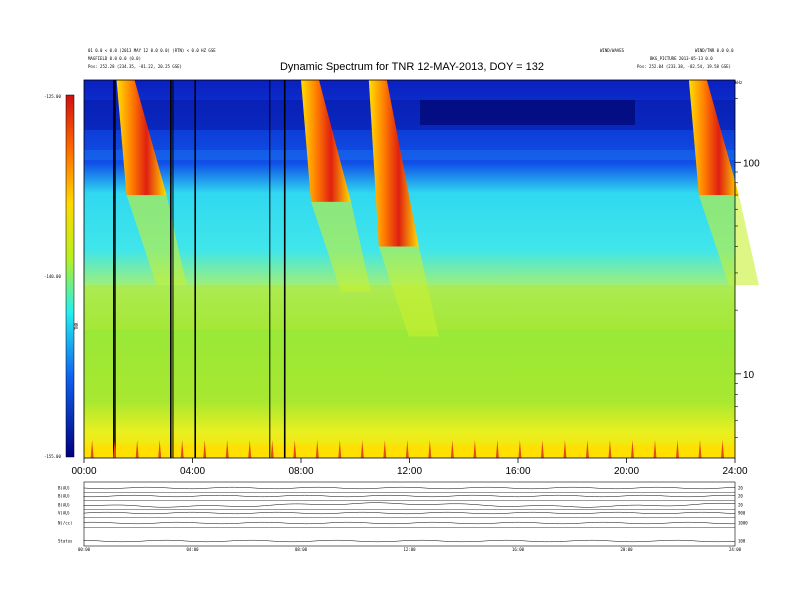 The height and width of the screenshot is (612, 792). Describe the element at coordinates (517, 471) in the screenshot. I see `x-tick-label: 16:00` at that location.